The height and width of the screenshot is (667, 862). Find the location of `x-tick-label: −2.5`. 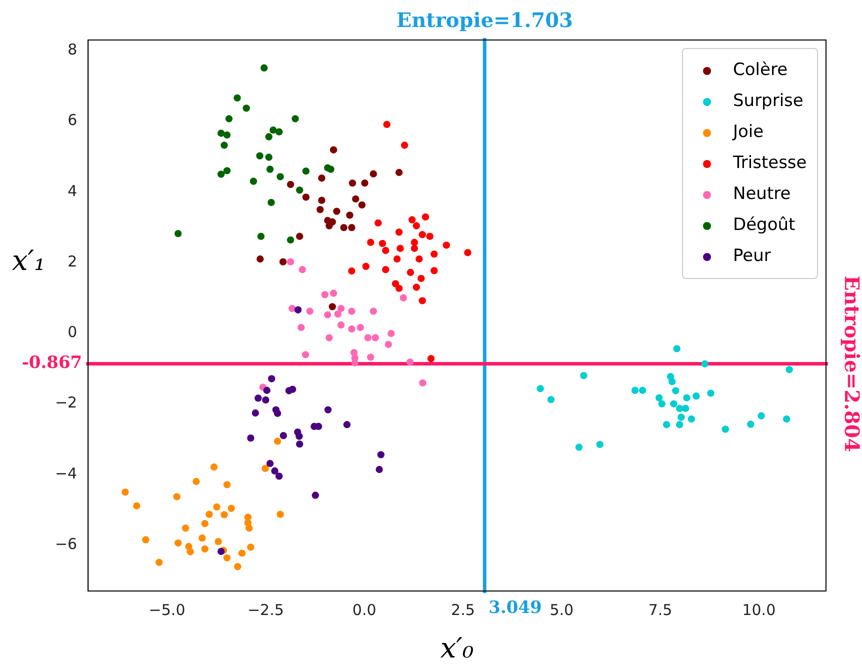

x-tick-label: −2.5 is located at coordinates (265, 609).